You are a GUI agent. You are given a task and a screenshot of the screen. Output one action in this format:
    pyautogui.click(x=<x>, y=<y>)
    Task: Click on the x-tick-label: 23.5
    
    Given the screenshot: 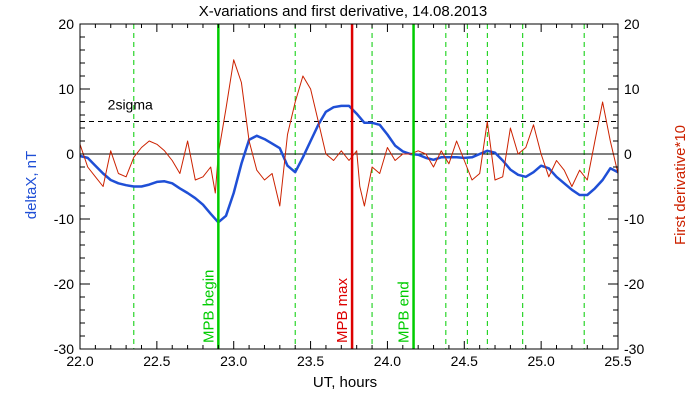 What is the action you would take?
    pyautogui.click(x=310, y=361)
    